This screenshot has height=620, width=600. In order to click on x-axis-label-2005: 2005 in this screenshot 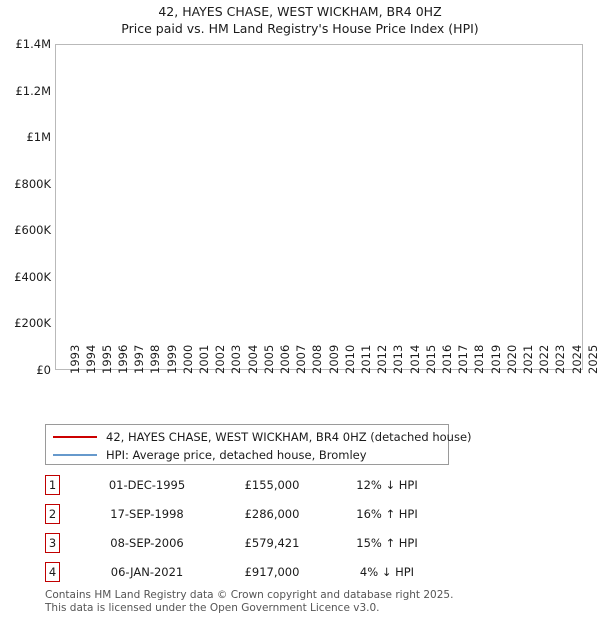, I will do `click(268, 359)`.